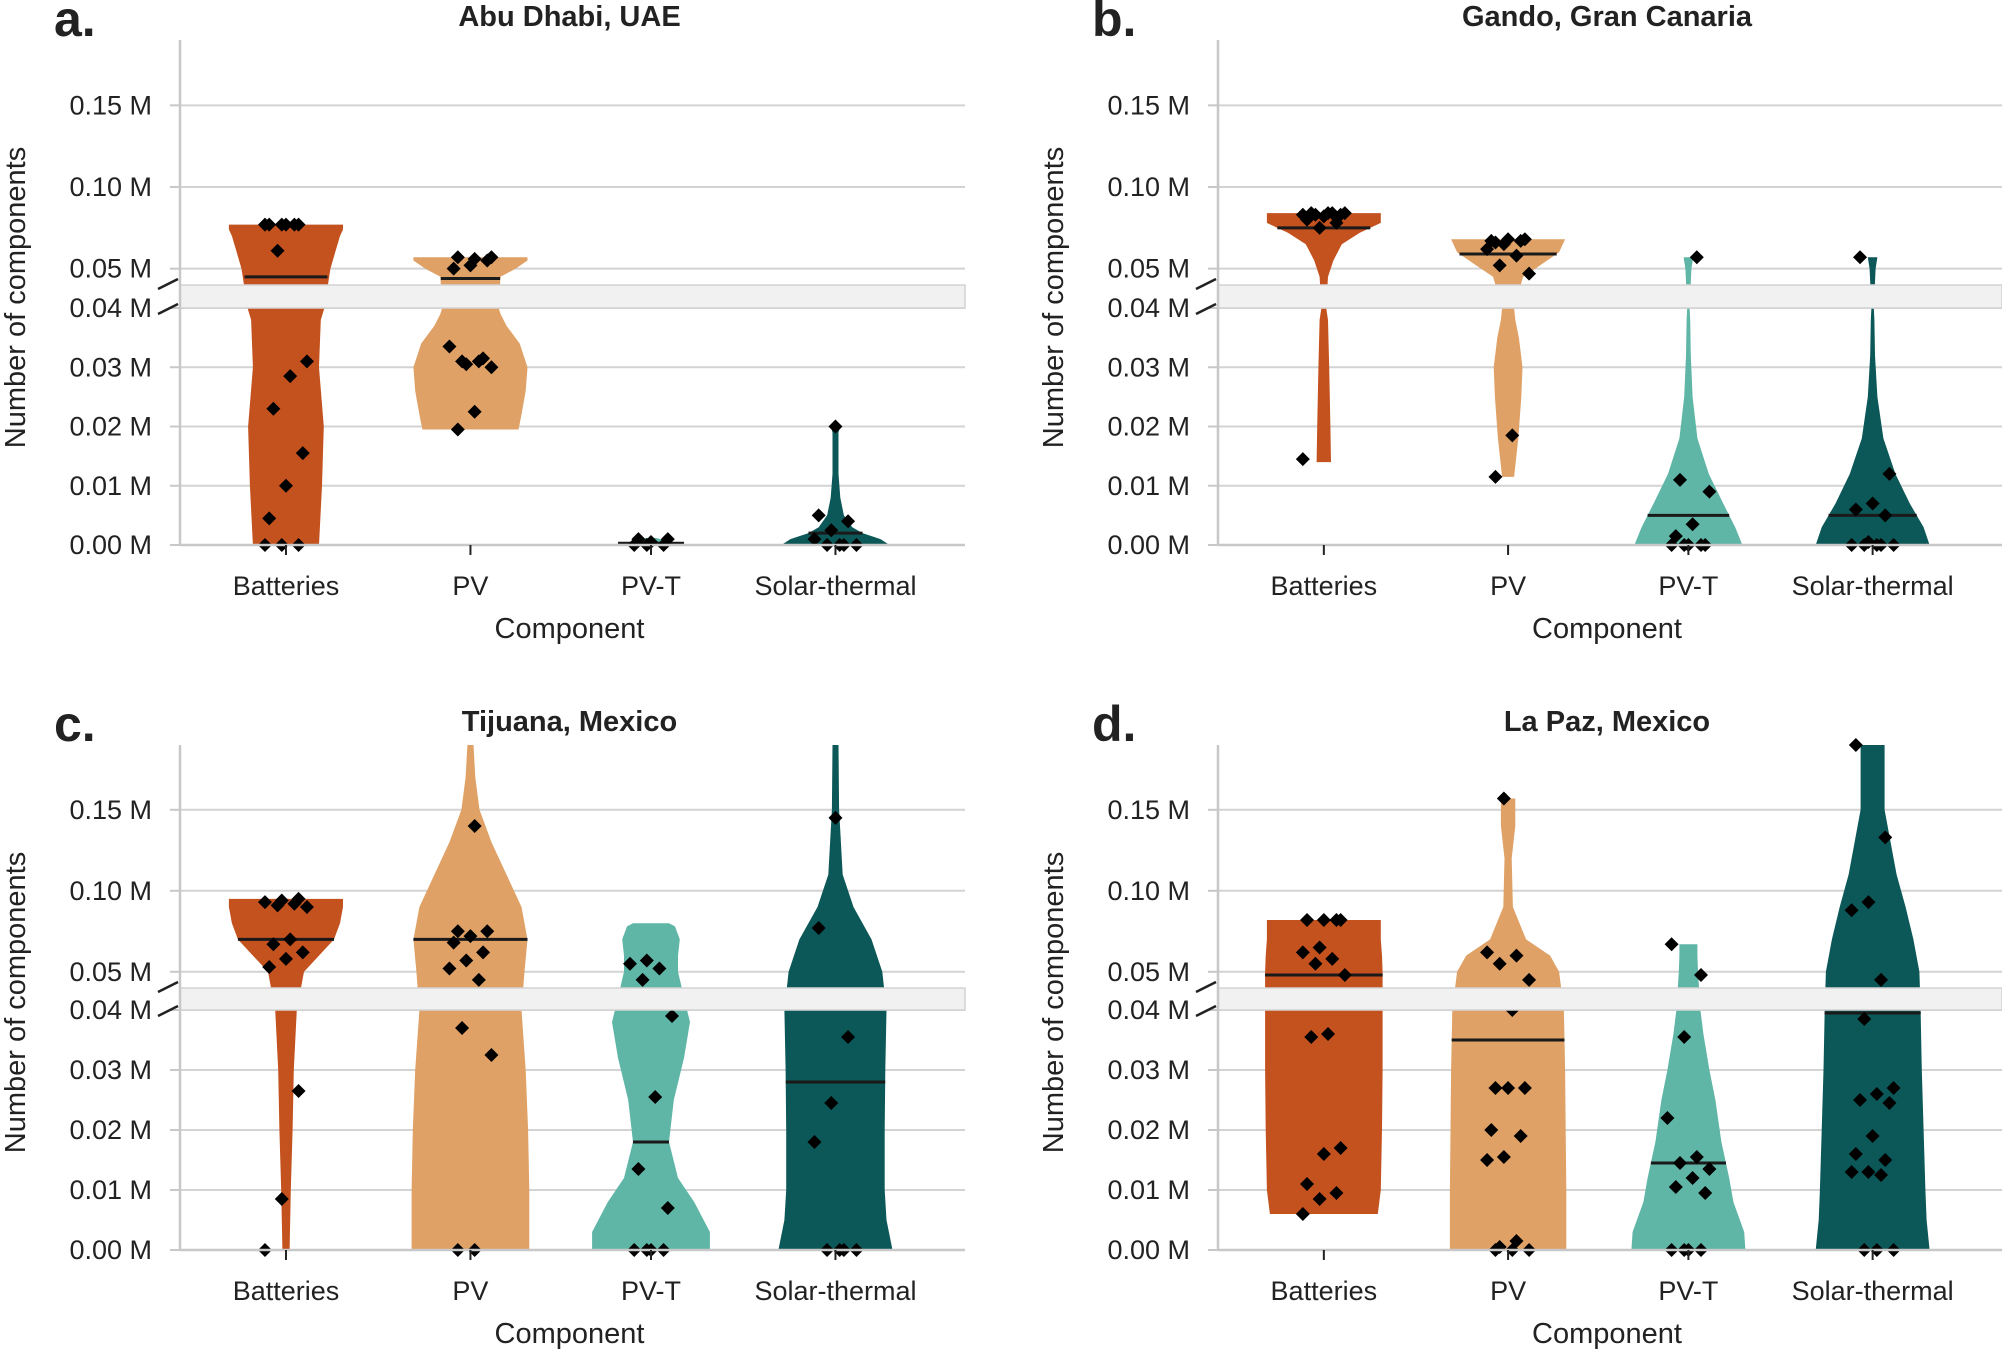 Image resolution: width=2002 pixels, height=1351 pixels. Describe the element at coordinates (1148, 308) in the screenshot. I see `y-tick-label: 0.04 M` at that location.